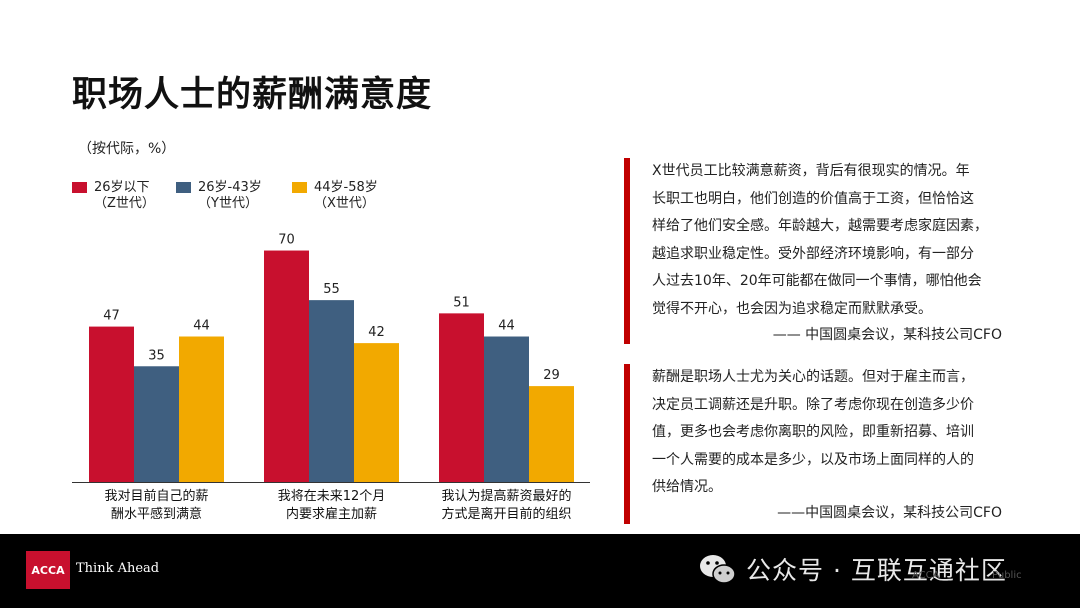 This screenshot has width=1080, height=608. Describe the element at coordinates (228, 203) in the screenshot. I see `legend-sublabel-y: （Y世代）` at that location.